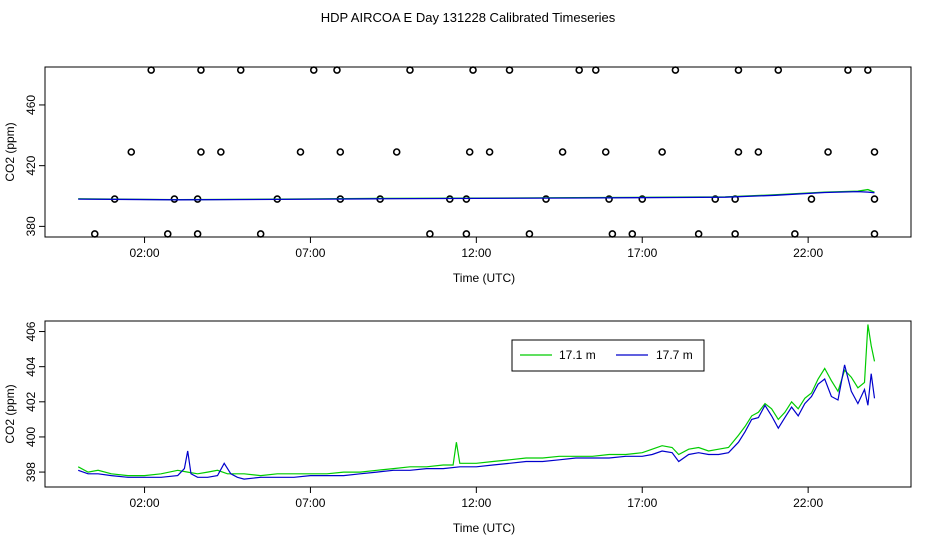  What do you see at coordinates (31, 105) in the screenshot?
I see `top-y-tick-label: 460` at bounding box center [31, 105].